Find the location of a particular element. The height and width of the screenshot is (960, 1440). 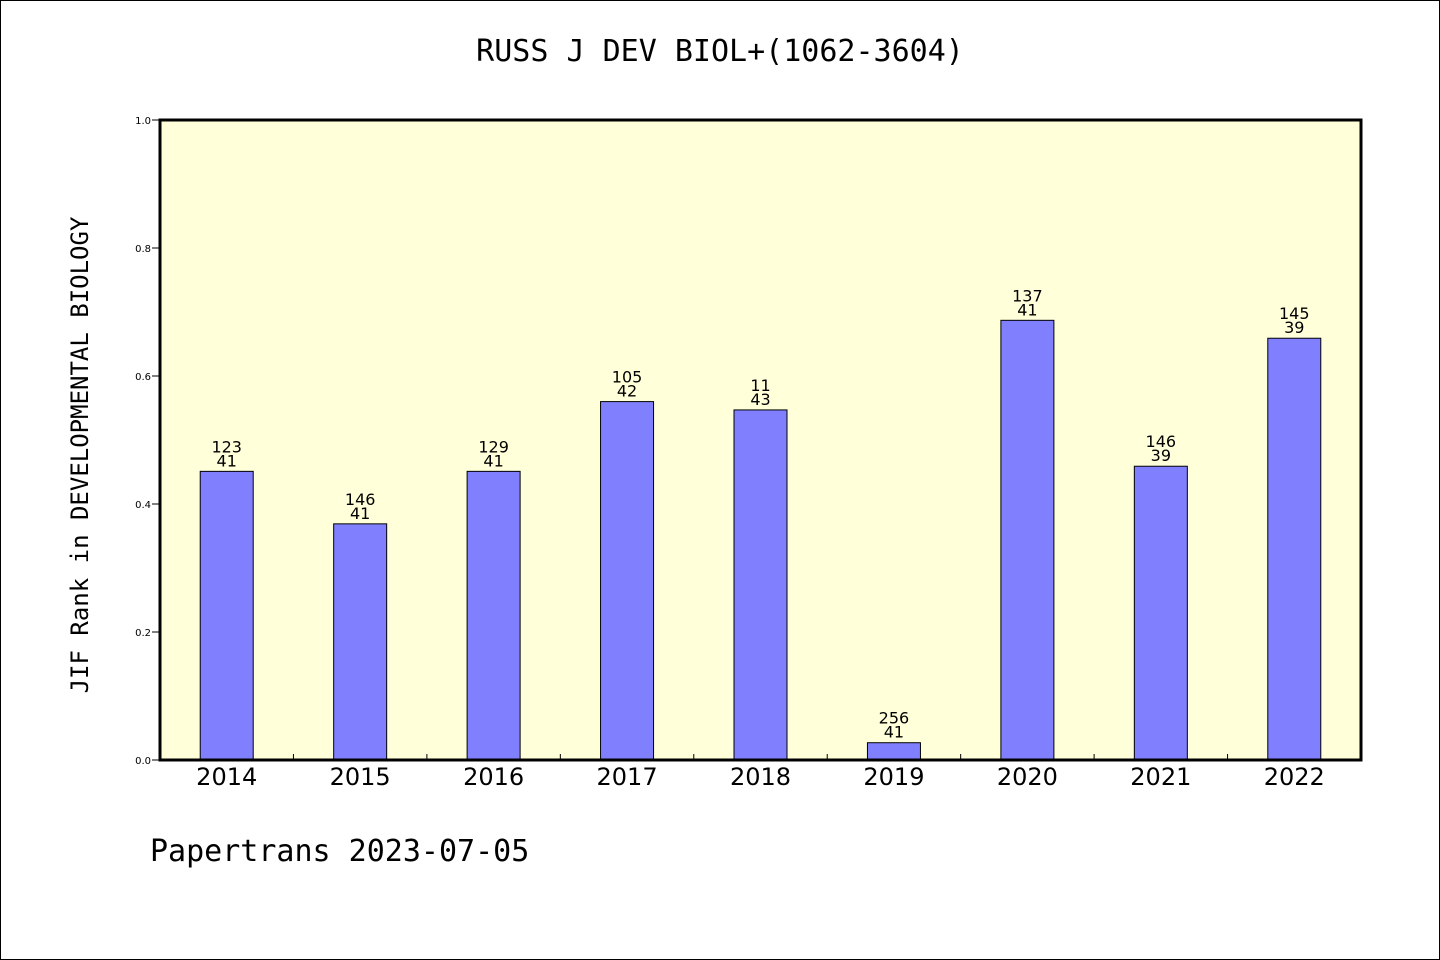

x-tick-label: 2015 is located at coordinates (360, 777).